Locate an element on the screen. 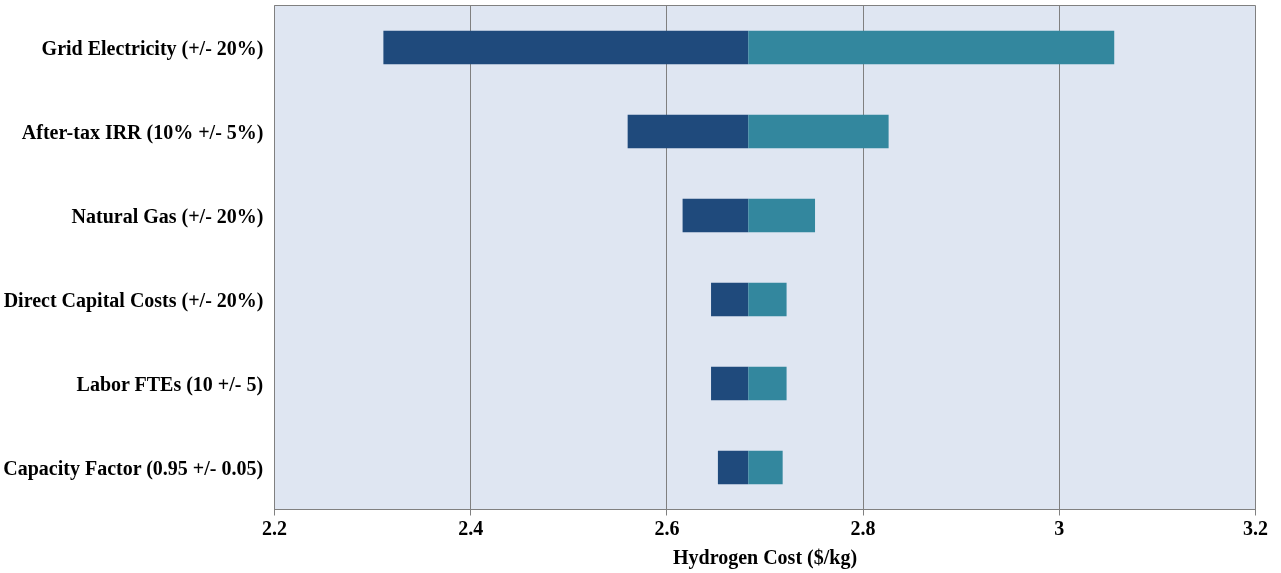  x-tick-label: 3.2 is located at coordinates (1255, 527).